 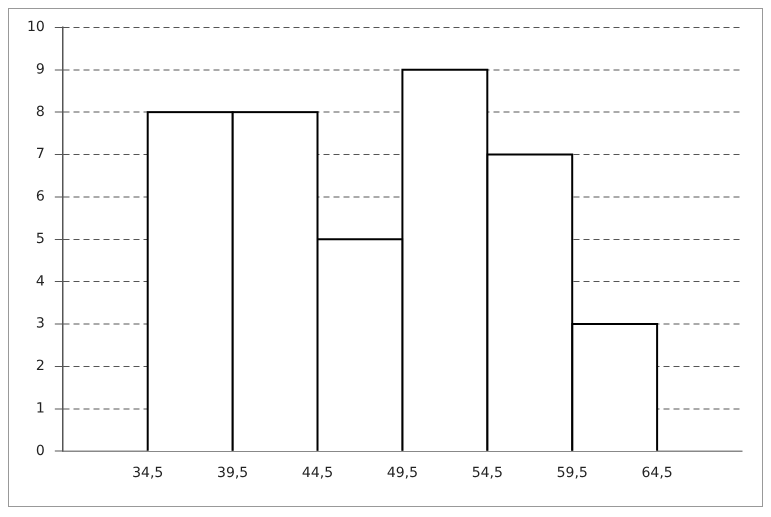 What do you see at coordinates (232, 473) in the screenshot?
I see `x-tick-label: 39,5` at bounding box center [232, 473].